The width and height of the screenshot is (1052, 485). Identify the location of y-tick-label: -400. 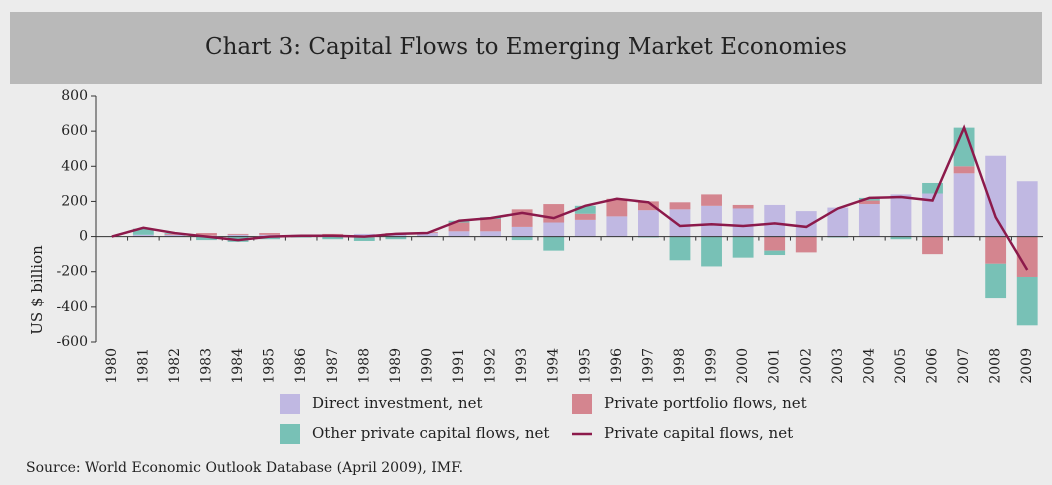
(72, 307).